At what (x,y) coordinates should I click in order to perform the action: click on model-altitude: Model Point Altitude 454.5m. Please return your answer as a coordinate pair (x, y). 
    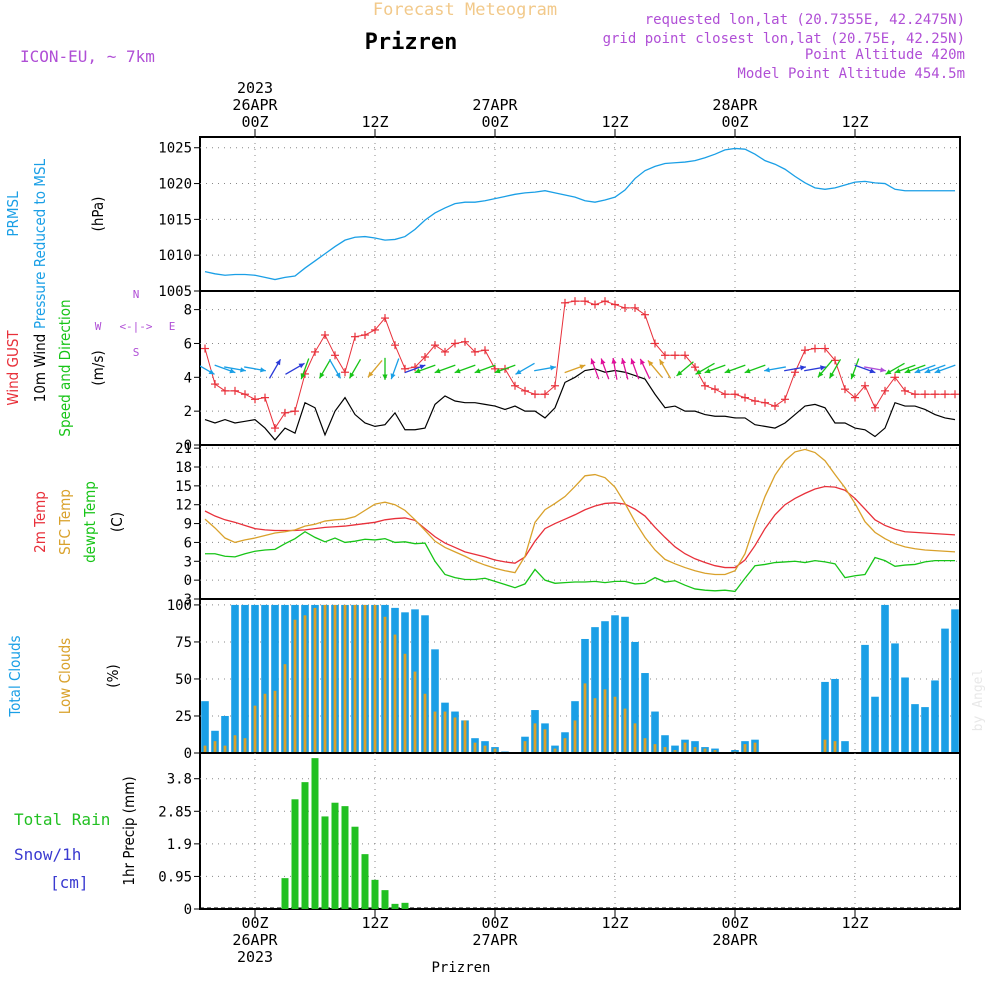
    Looking at the image, I should click on (851, 74).